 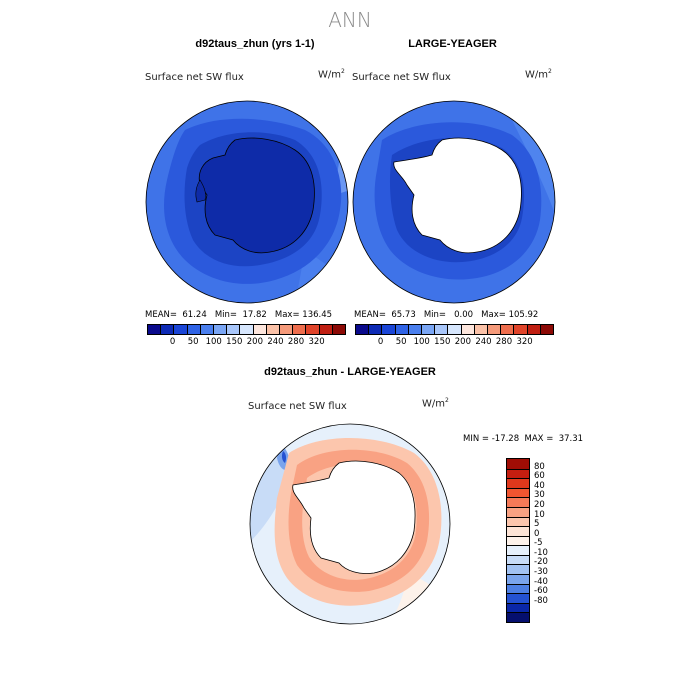 What do you see at coordinates (350, 372) in the screenshot?
I see `diff-title: d92taus_zhun - LARGE-YEAGER` at bounding box center [350, 372].